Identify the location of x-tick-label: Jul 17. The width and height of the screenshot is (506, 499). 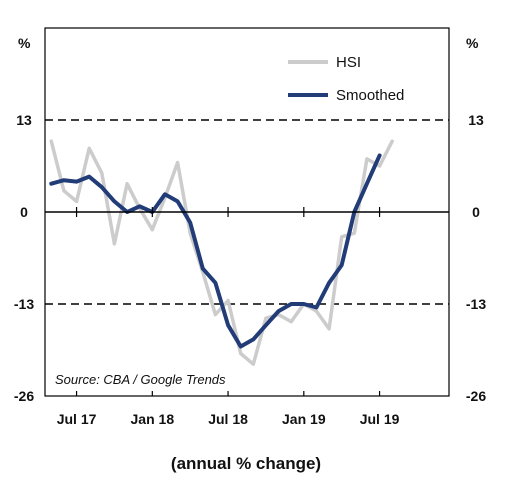
(77, 419).